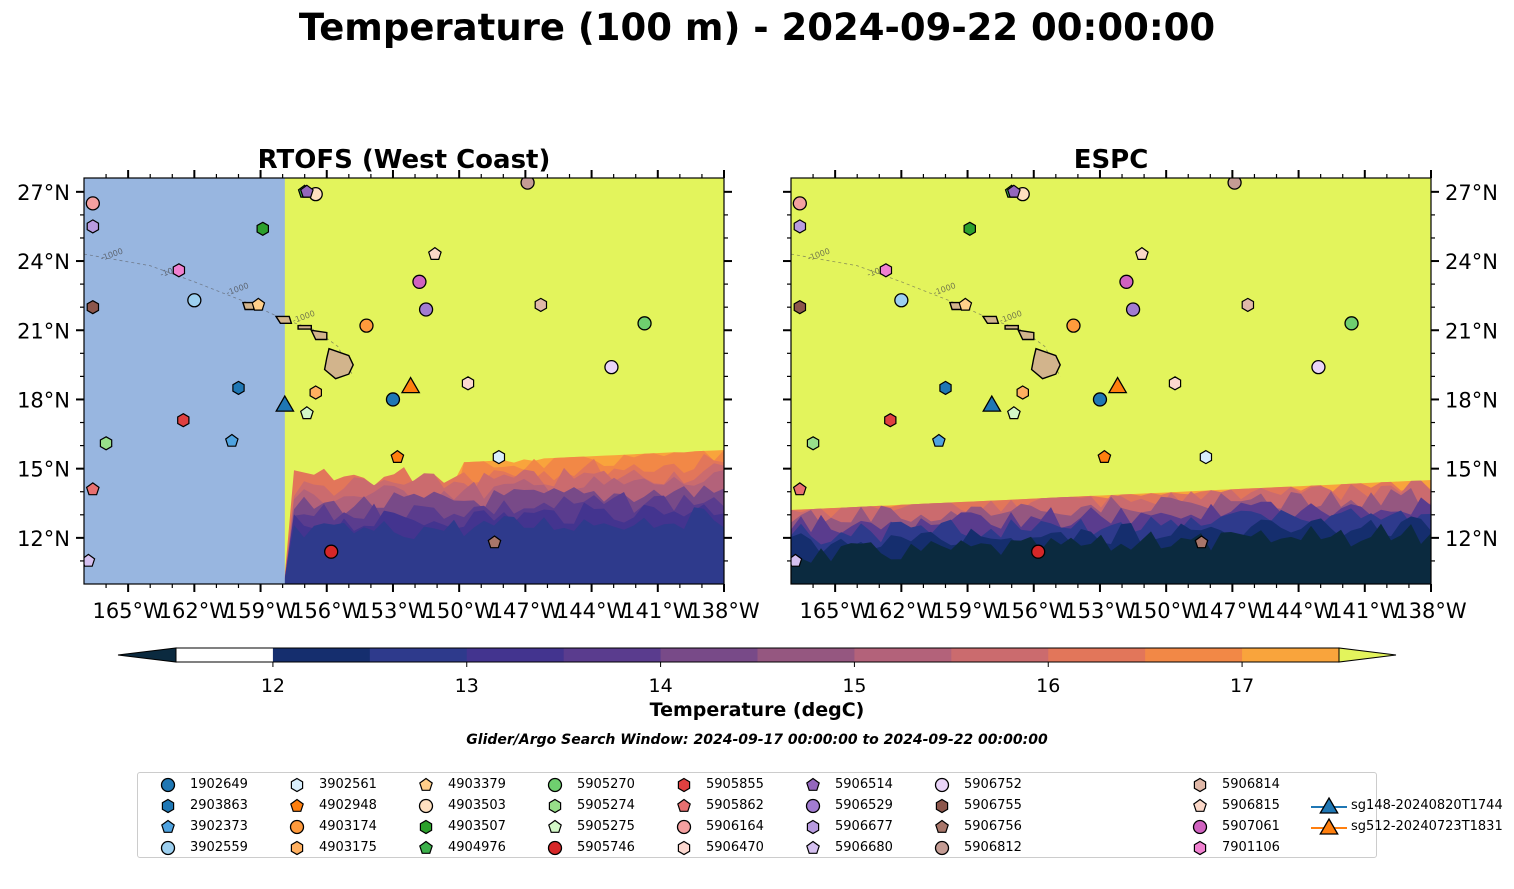 The height and width of the screenshot is (889, 1514). What do you see at coordinates (1100, 611) in the screenshot?
I see `x-tick-label: 153°W` at bounding box center [1100, 611].